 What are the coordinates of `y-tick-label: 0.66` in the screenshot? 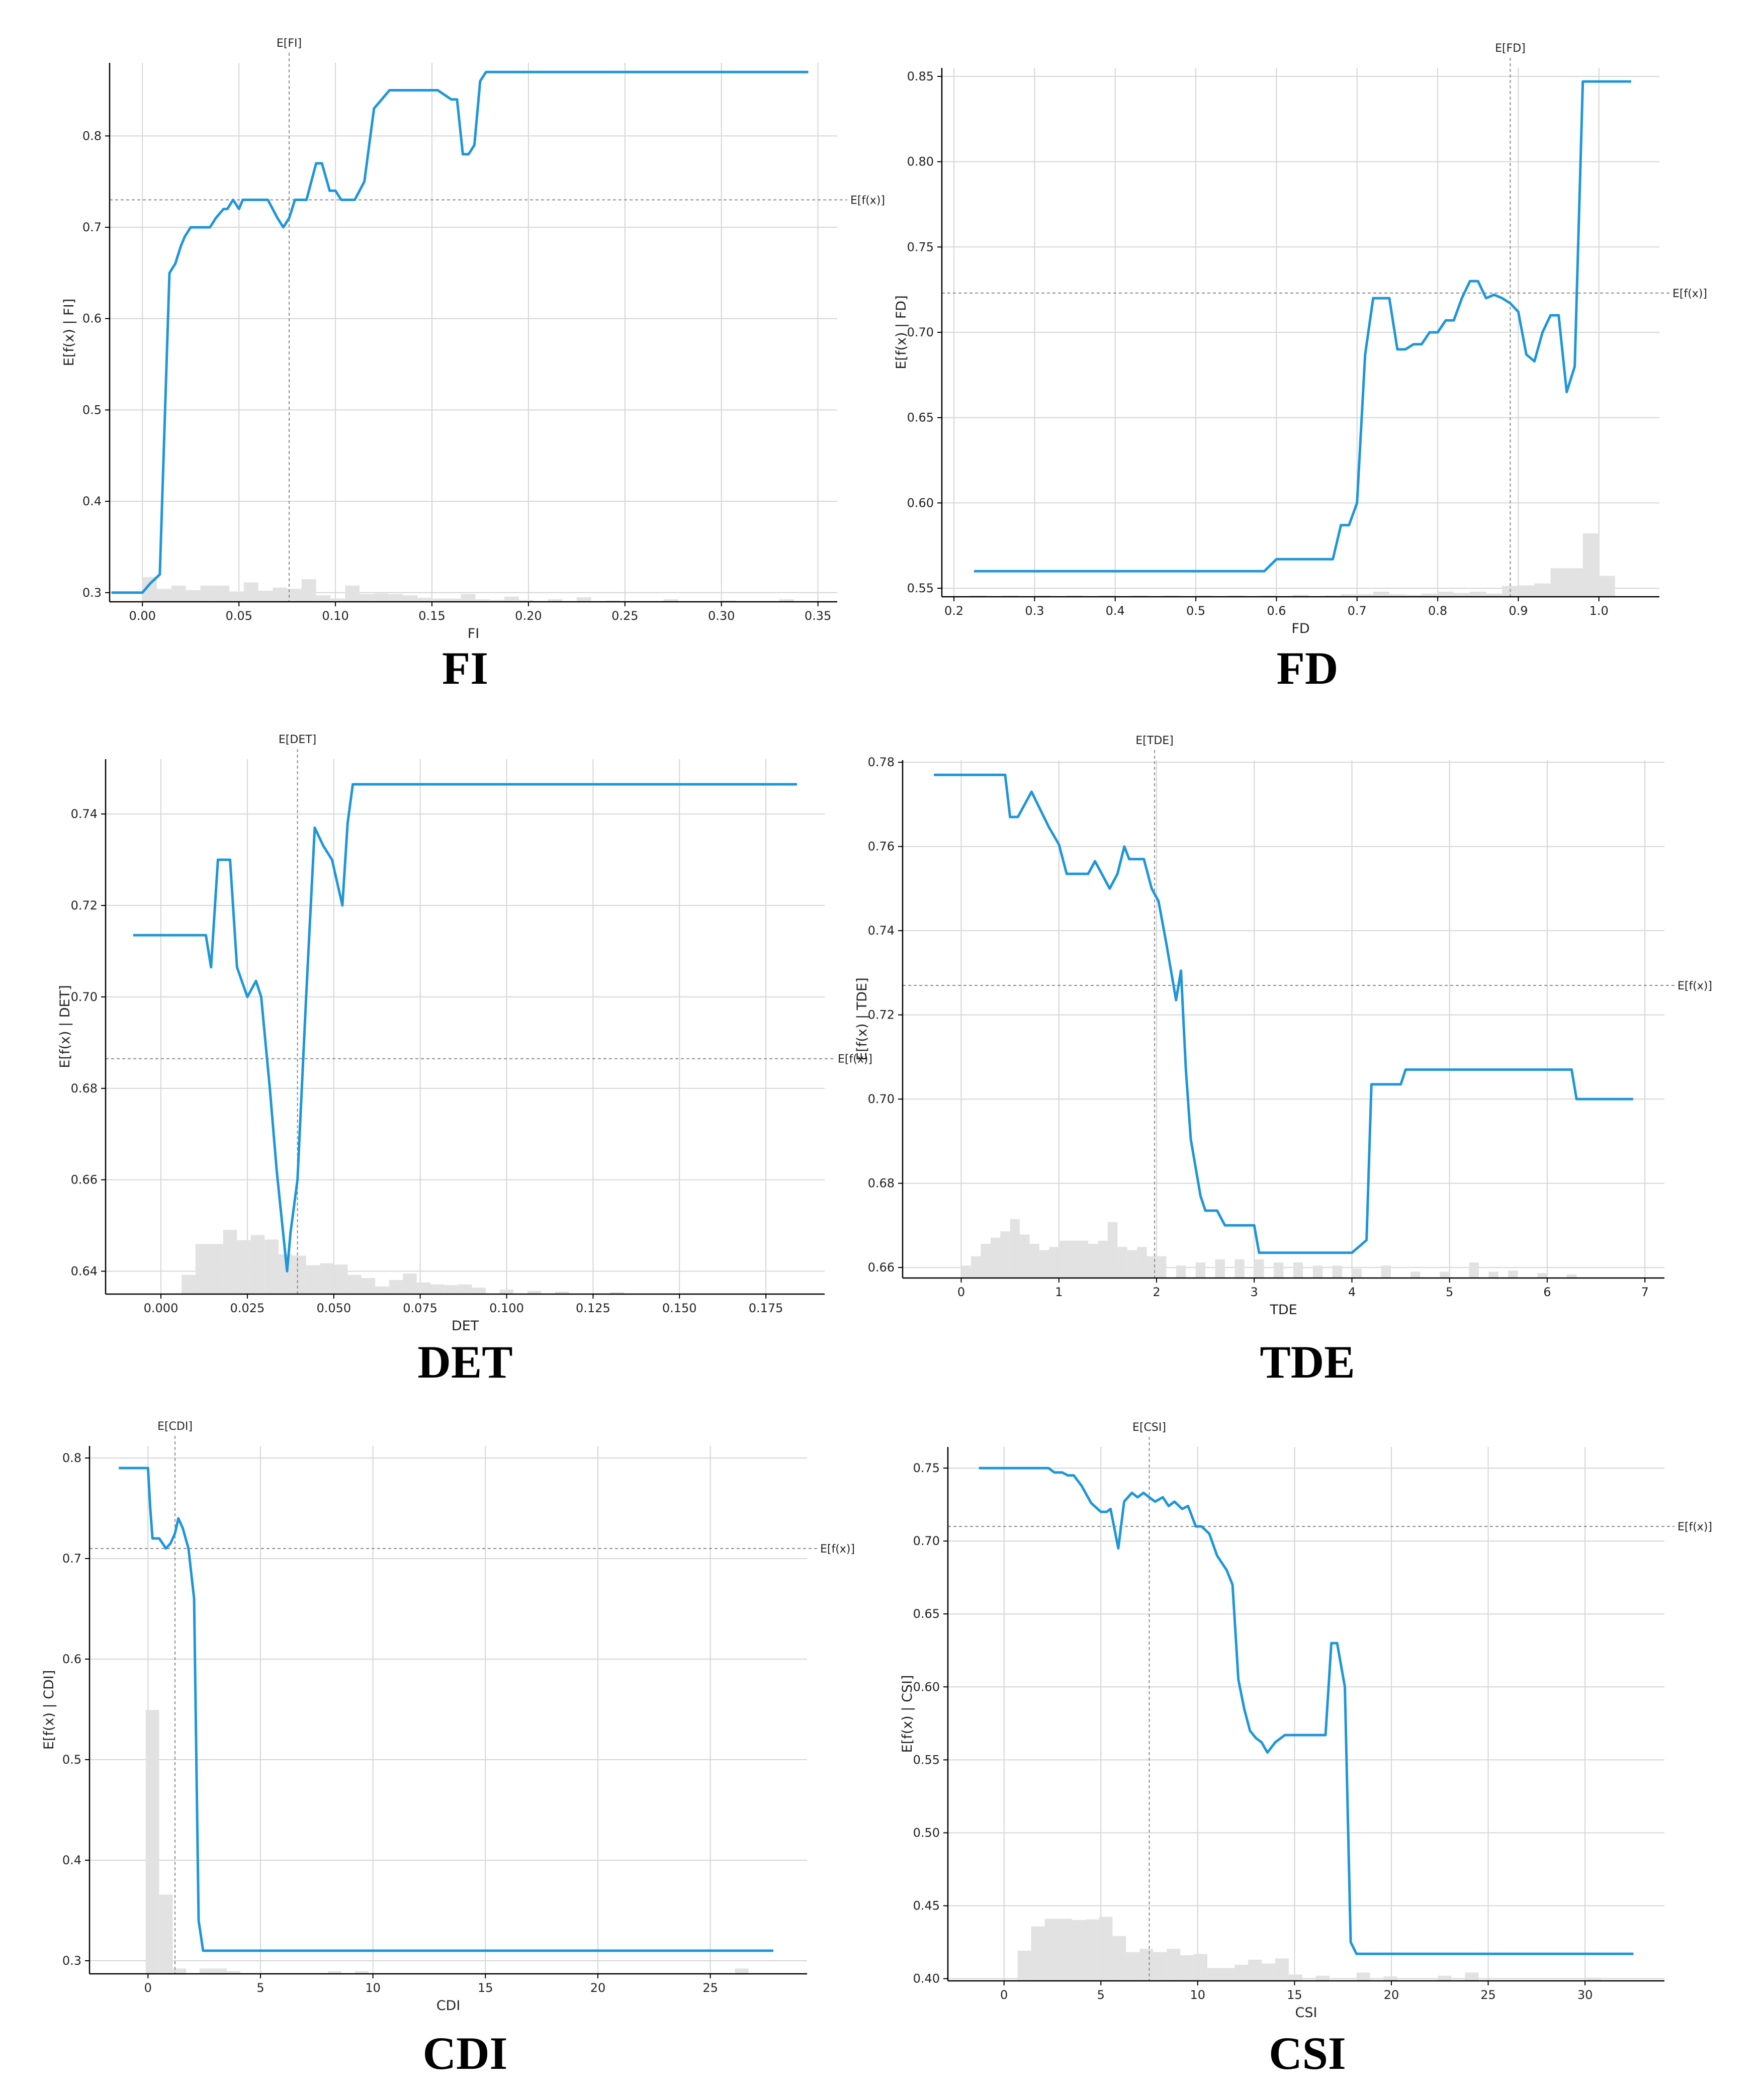 It's located at (881, 1267).